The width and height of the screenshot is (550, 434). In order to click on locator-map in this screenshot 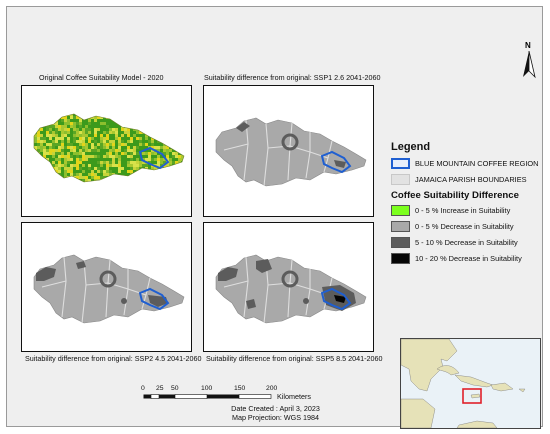, I will do `click(470, 383)`.